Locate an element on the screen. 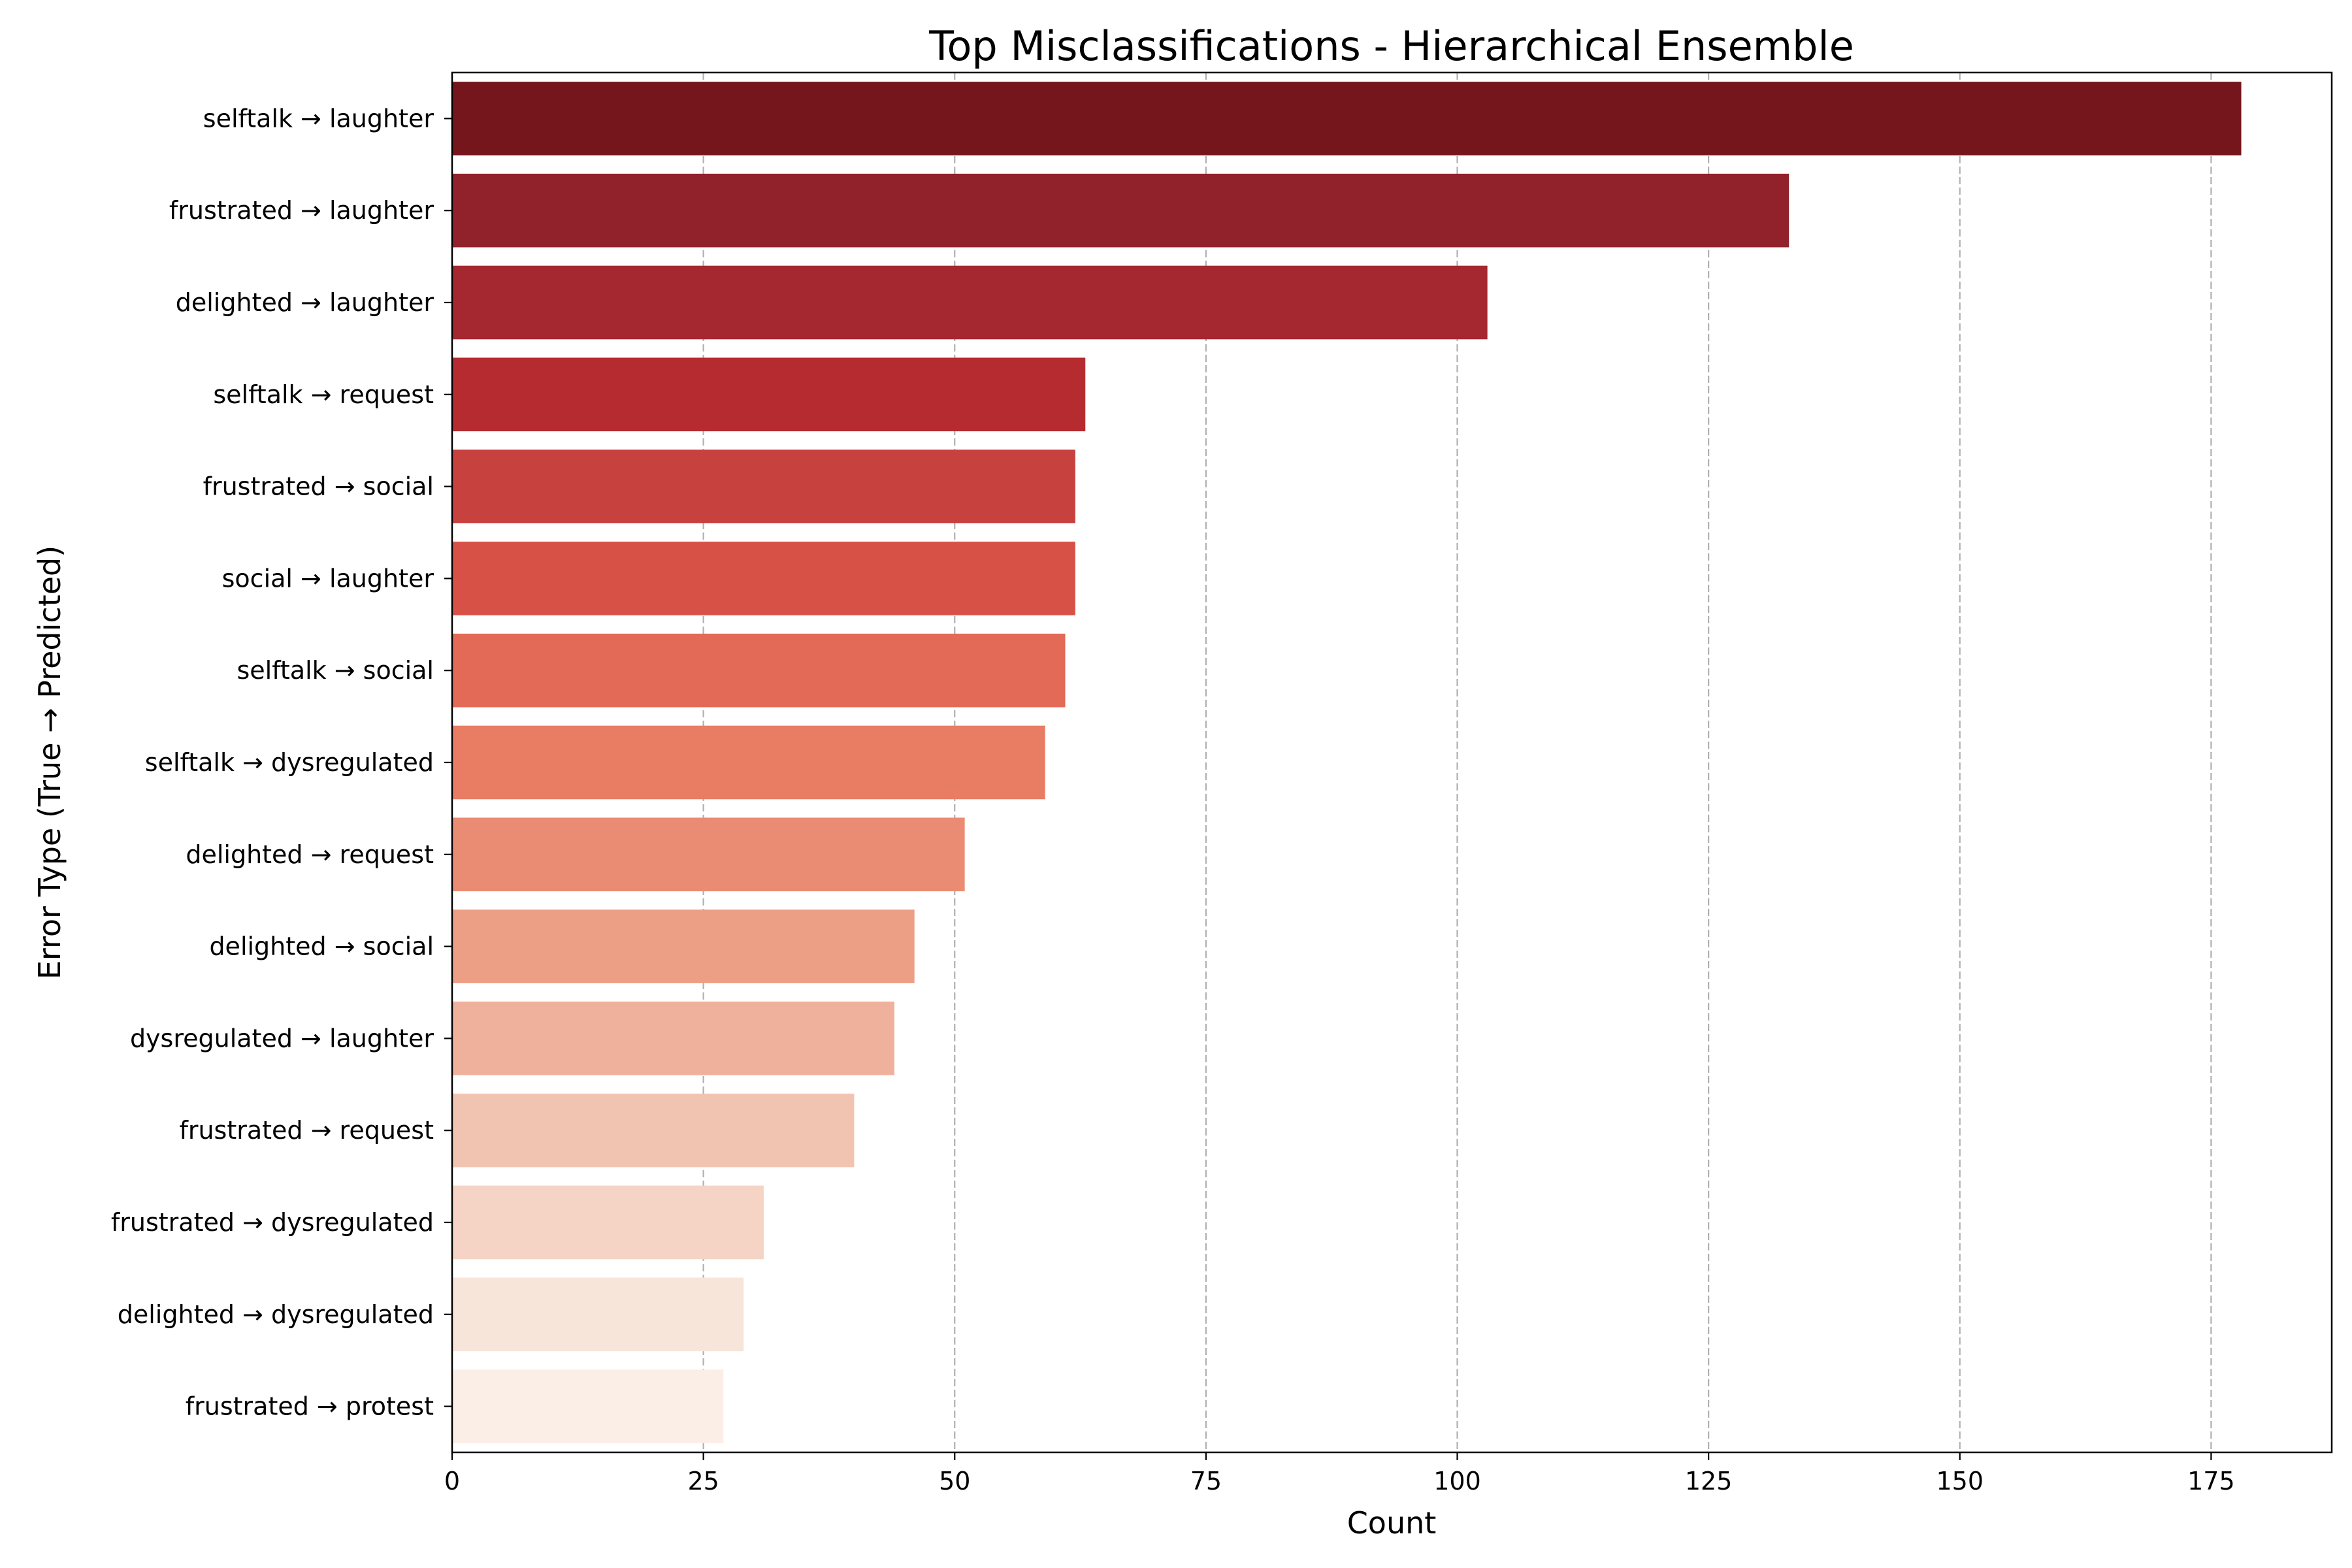  y-tick-label-9: delighted → social is located at coordinates (321, 946).